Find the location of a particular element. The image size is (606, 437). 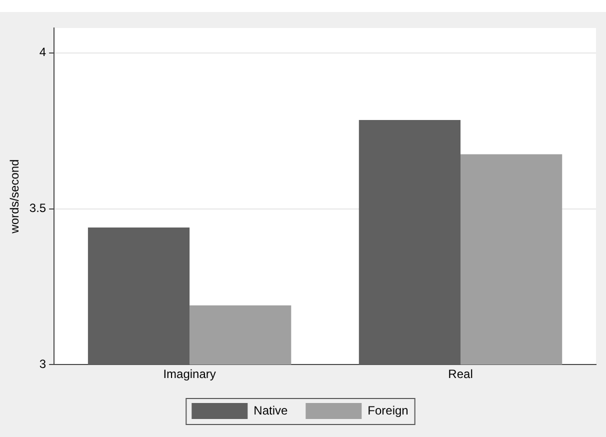

y-tick-label: 3.5 is located at coordinates (37, 208).